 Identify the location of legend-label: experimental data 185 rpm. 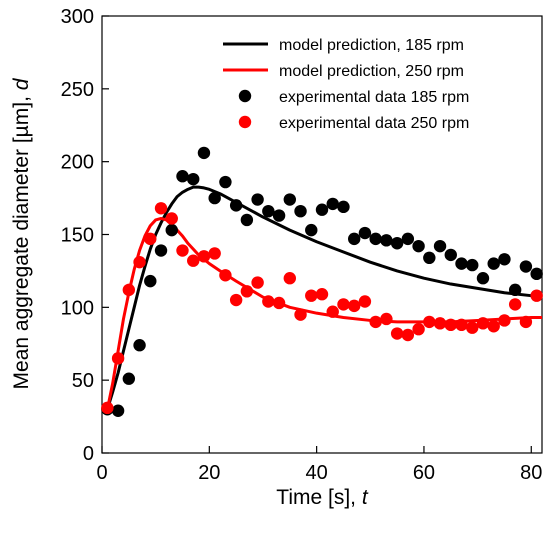
(374, 97).